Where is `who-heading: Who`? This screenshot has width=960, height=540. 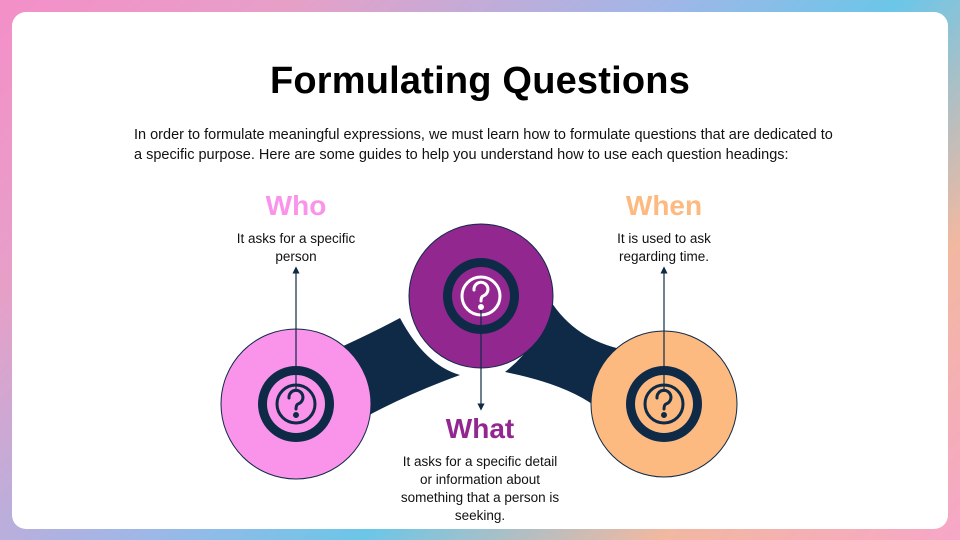
who-heading: Who is located at coordinates (296, 205).